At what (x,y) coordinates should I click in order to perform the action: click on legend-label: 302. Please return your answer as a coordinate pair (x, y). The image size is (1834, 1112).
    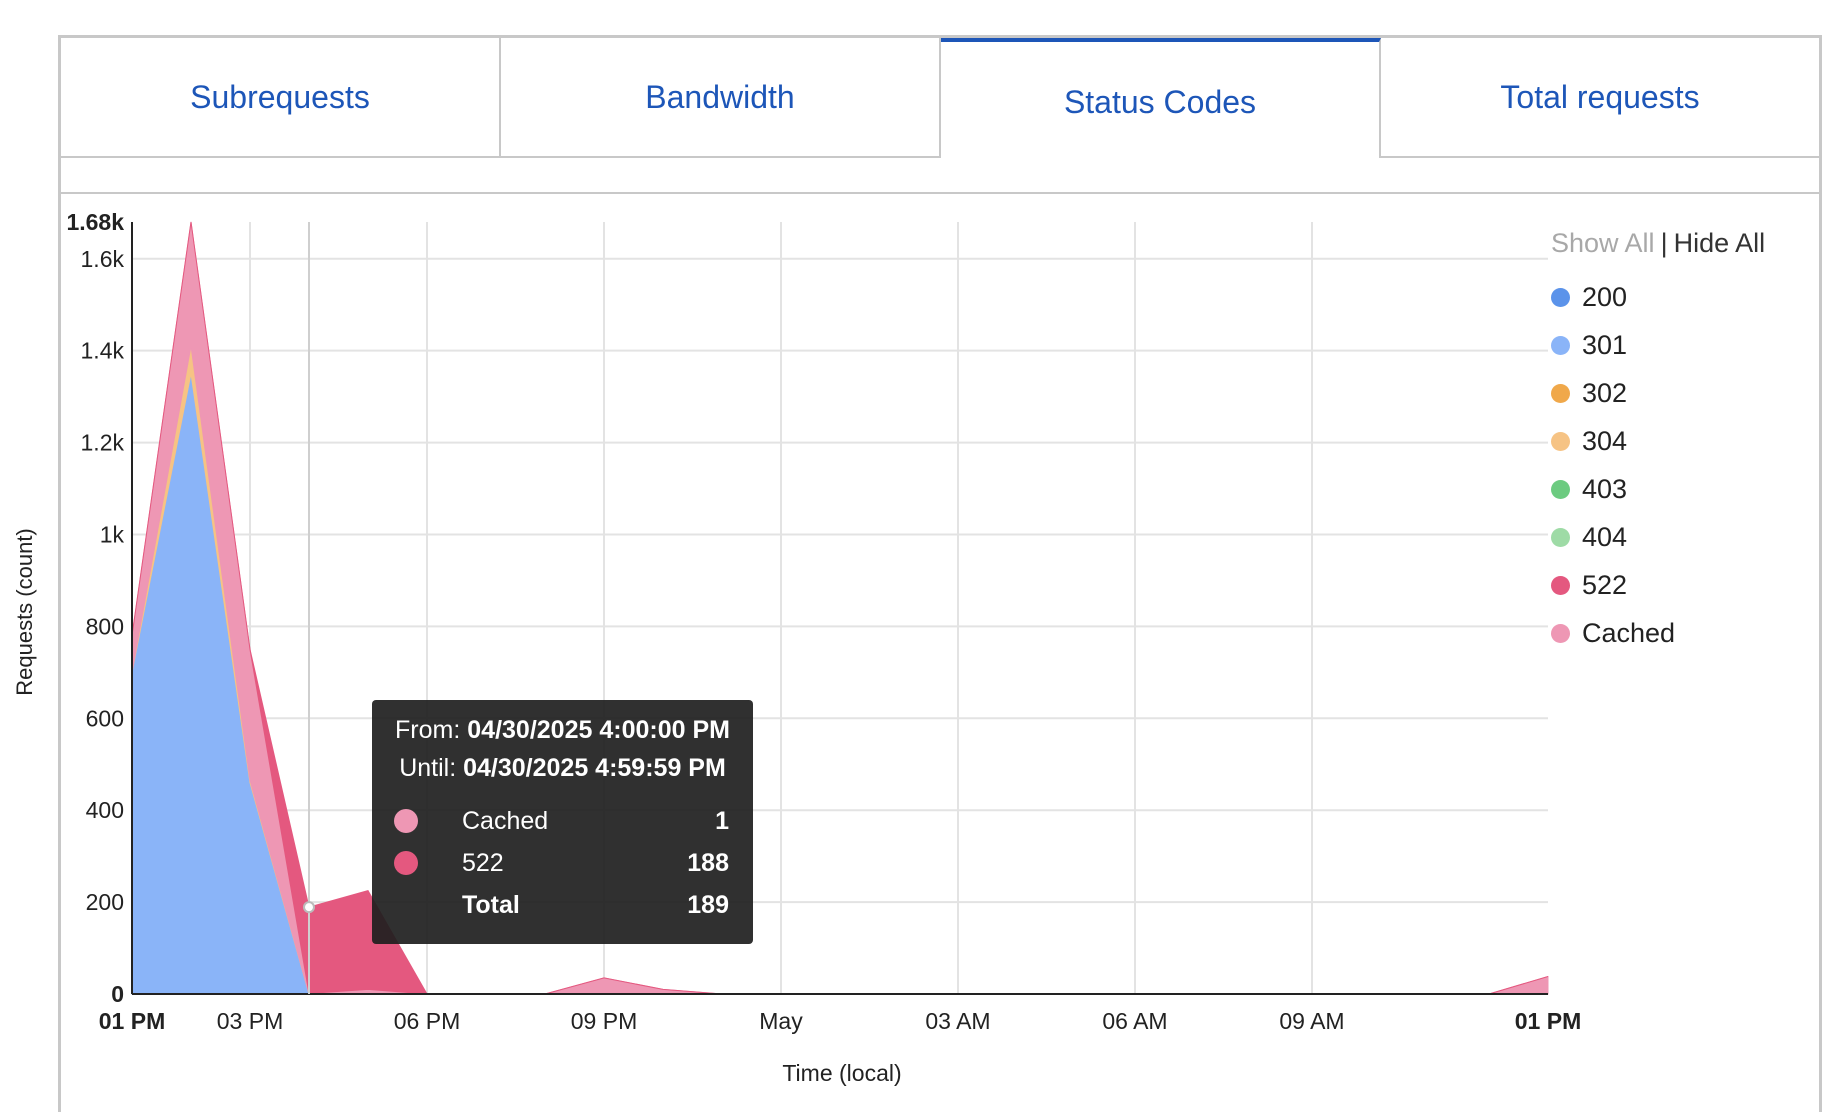
    Looking at the image, I should click on (1605, 392).